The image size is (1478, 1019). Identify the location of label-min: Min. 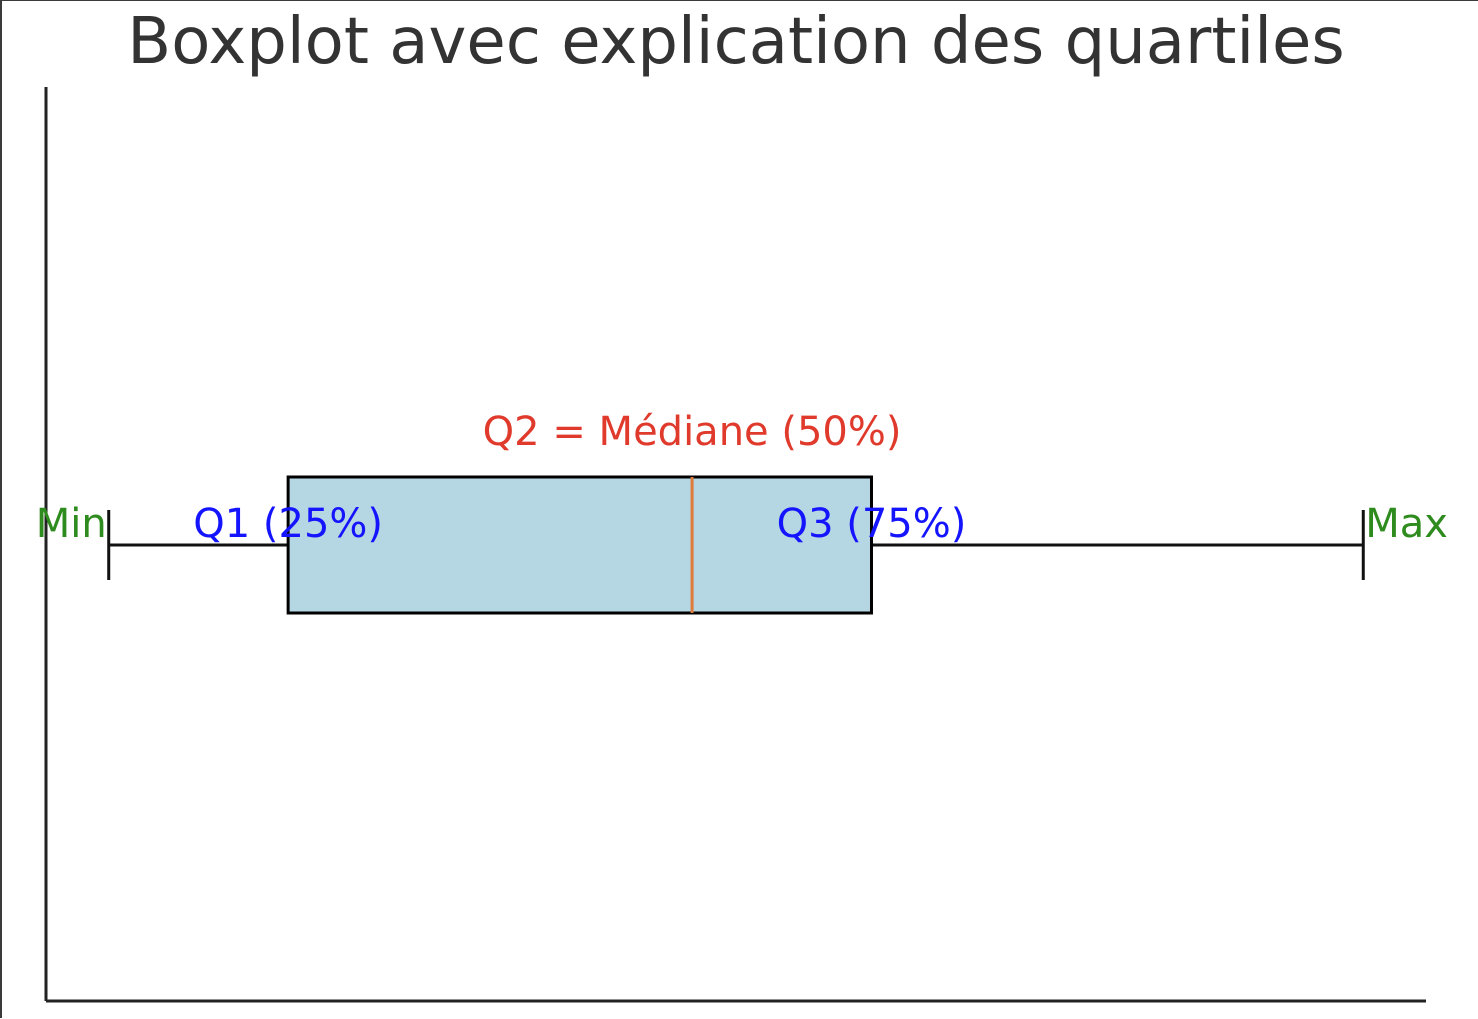
(71, 524).